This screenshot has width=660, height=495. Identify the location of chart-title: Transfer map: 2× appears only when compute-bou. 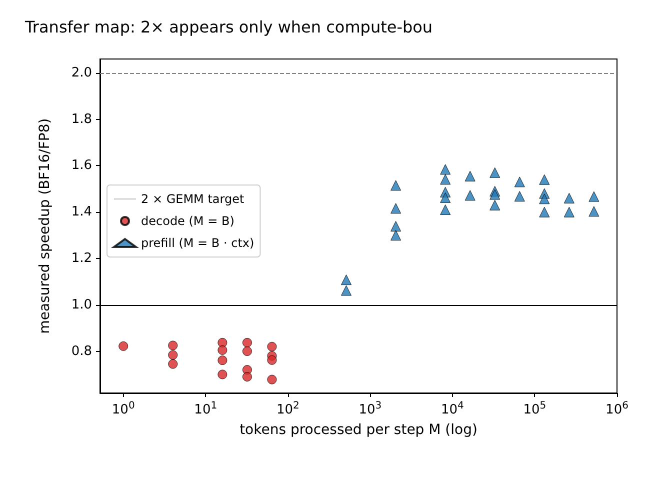
(228, 27).